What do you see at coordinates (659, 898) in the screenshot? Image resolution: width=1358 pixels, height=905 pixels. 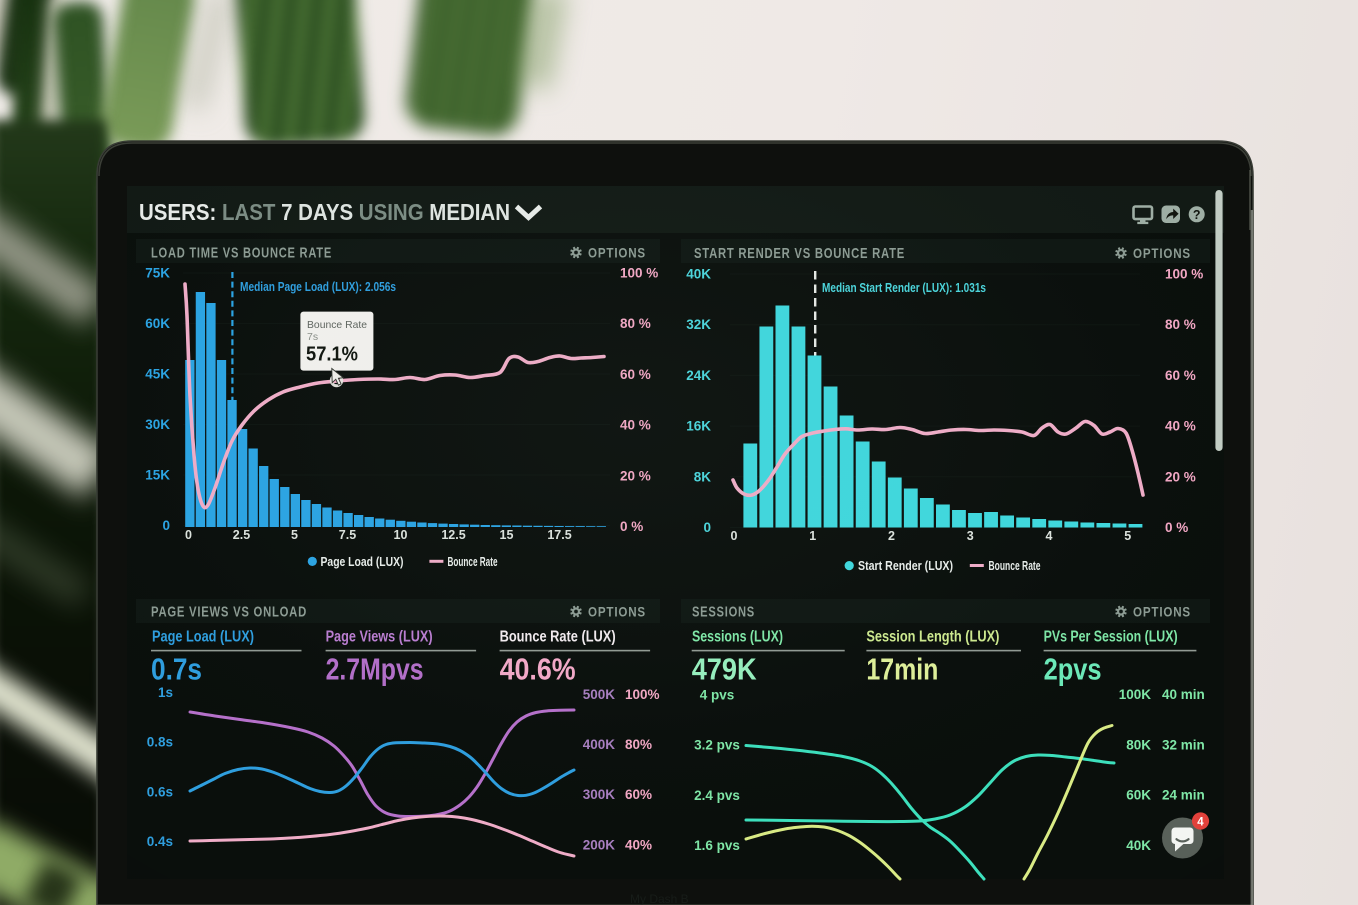 I see `svg-text: My Dash B` at bounding box center [659, 898].